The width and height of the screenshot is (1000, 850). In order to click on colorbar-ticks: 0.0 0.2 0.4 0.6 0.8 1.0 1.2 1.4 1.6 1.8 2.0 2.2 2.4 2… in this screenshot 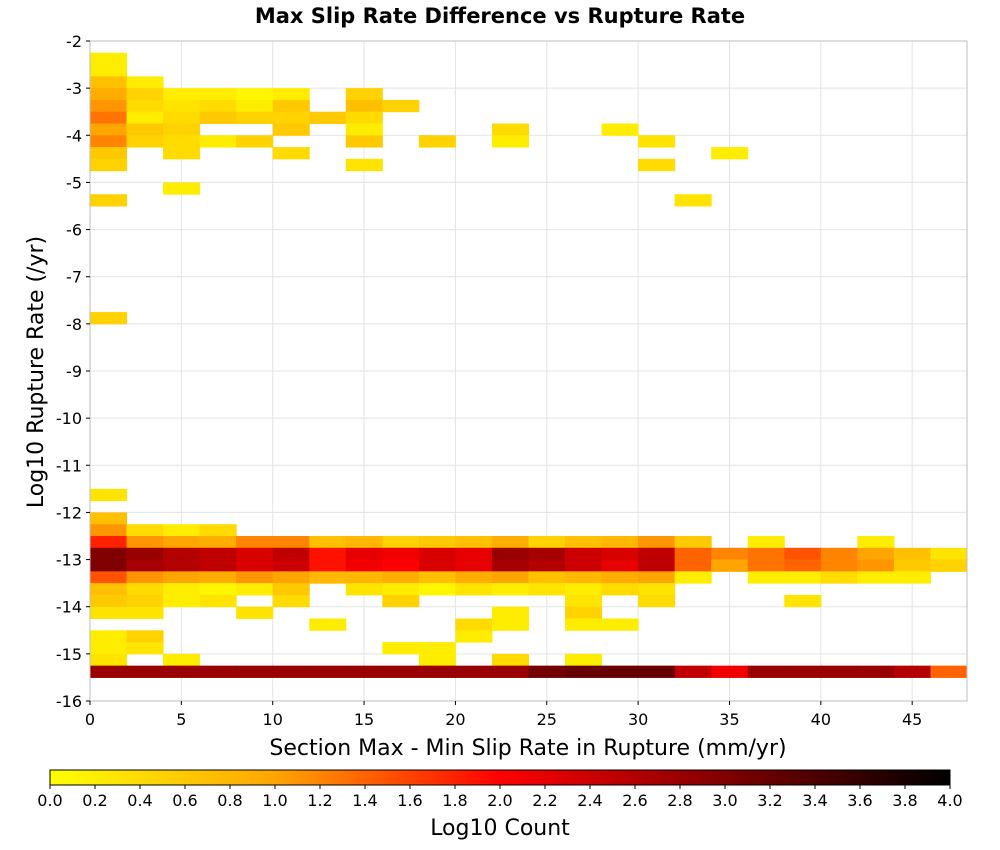, I will do `click(500, 797)`.